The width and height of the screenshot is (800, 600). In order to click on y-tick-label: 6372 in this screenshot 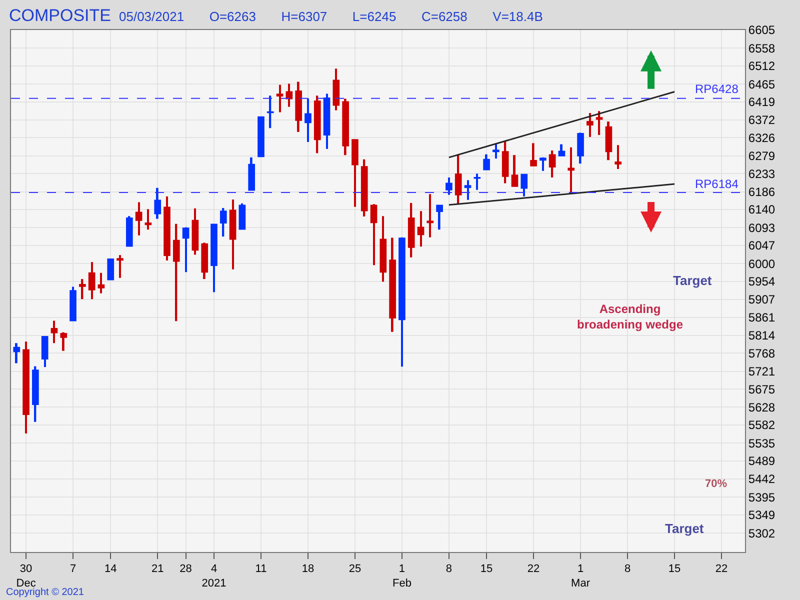, I will do `click(762, 120)`.